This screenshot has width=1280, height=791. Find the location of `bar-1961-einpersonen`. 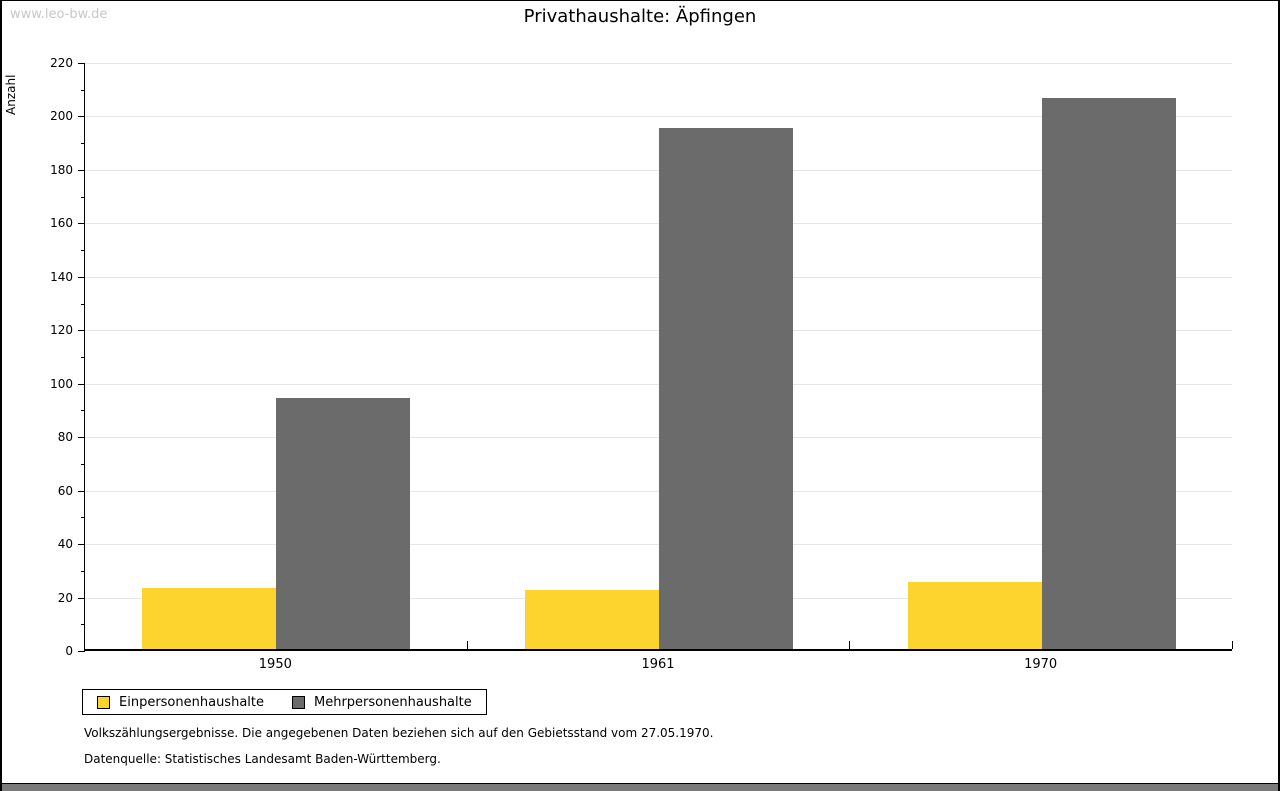

bar-1961-einpersonen is located at coordinates (592, 619).